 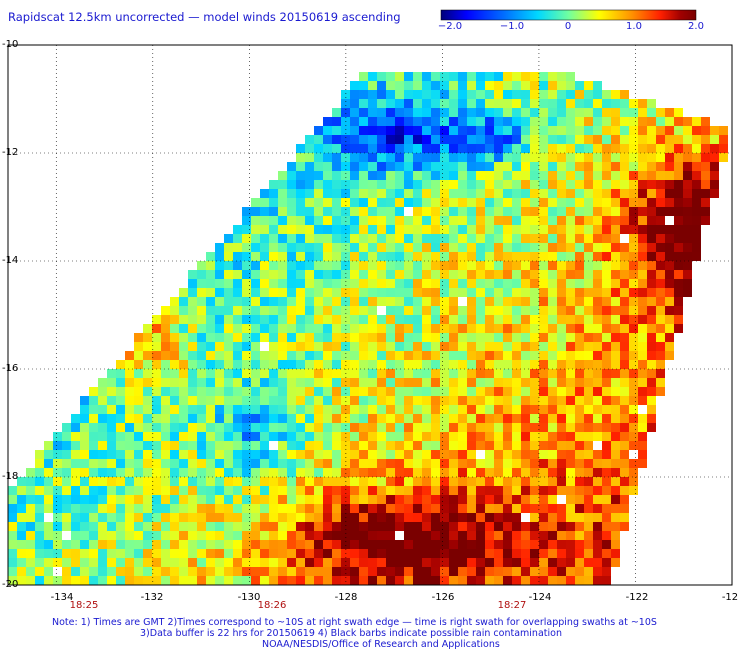 I want to click on lat-tick: -16, so click(x=10, y=368).